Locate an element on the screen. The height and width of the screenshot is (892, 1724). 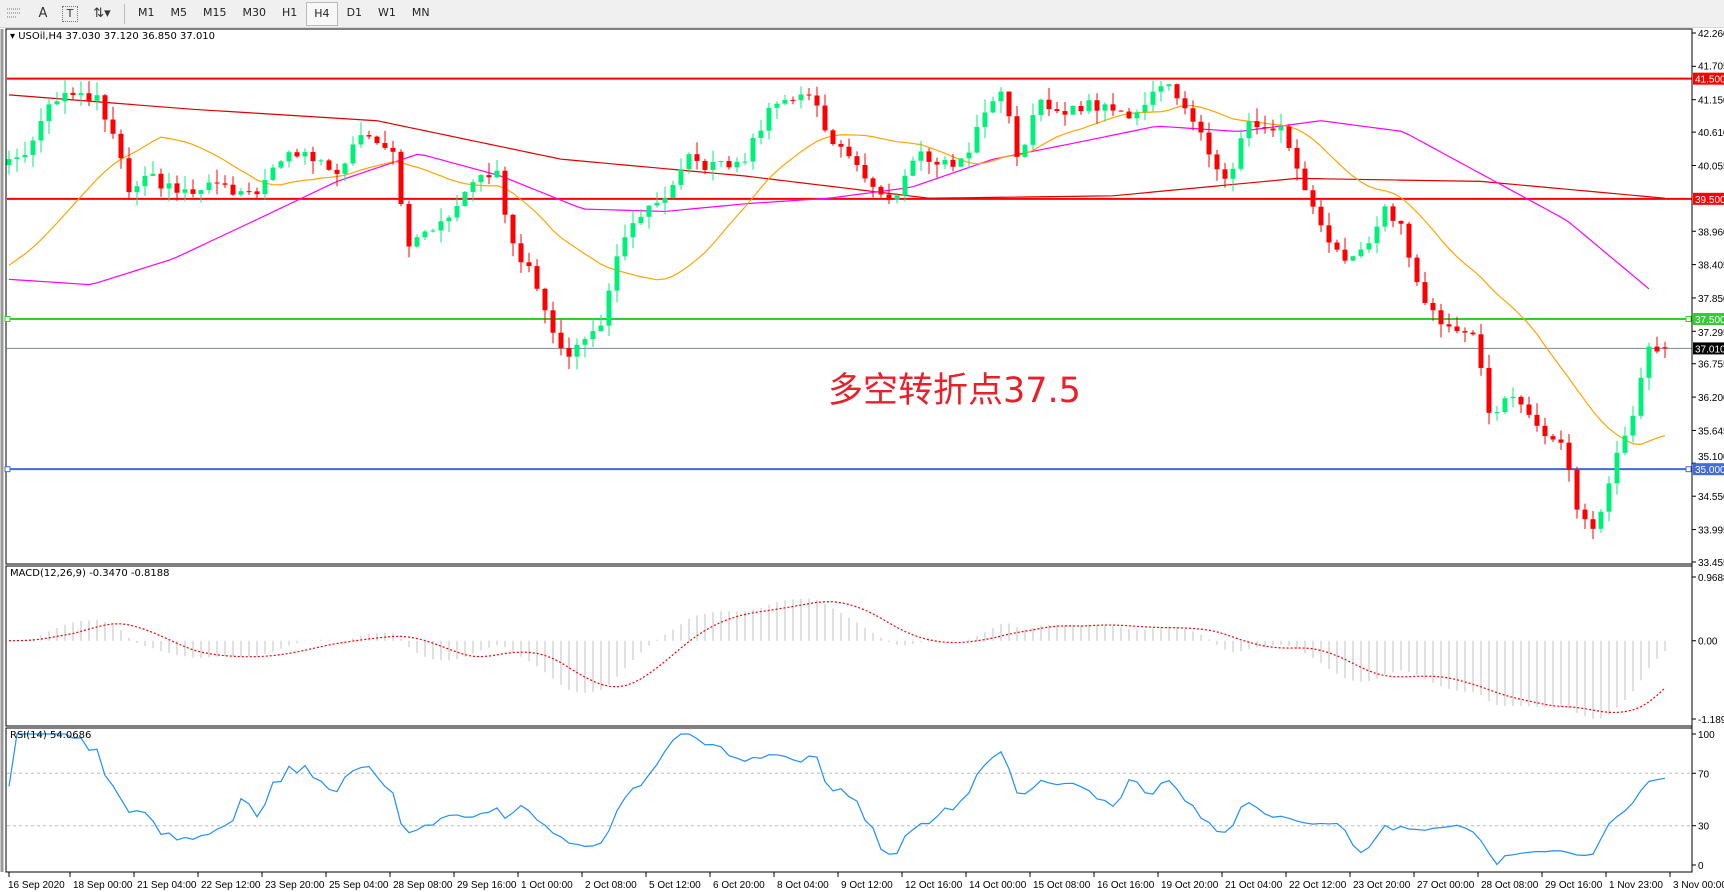
text-icon: A is located at coordinates (43, 13).